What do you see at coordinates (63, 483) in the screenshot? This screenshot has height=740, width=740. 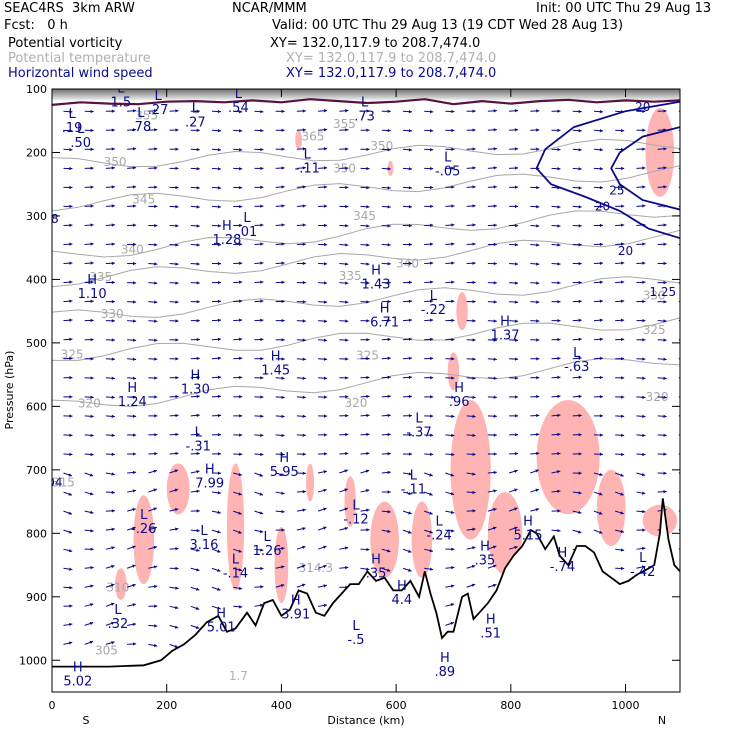 I see `theta-label: 315` at bounding box center [63, 483].